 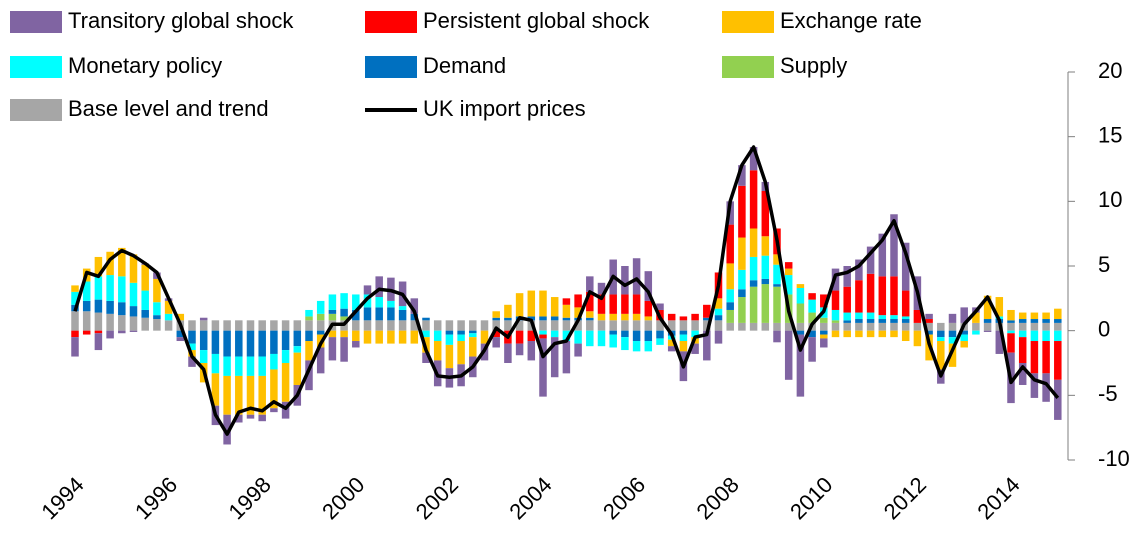 I want to click on legend-swatch, so click(x=391, y=67).